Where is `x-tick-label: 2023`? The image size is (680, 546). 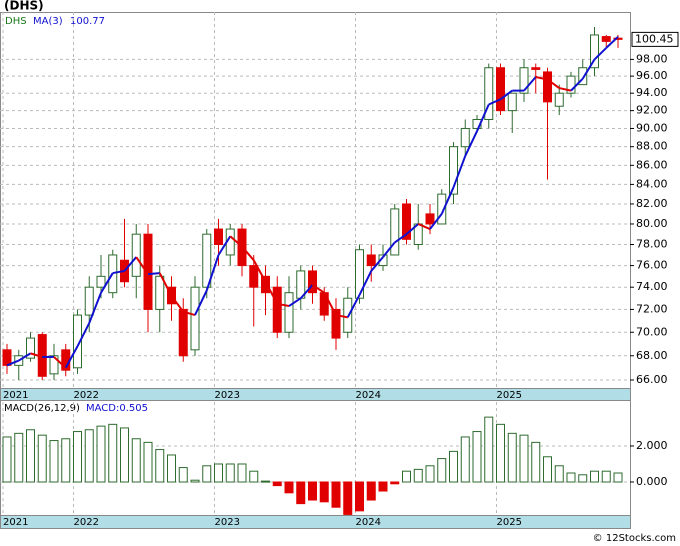 x-tick-label: 2023 is located at coordinates (227, 522).